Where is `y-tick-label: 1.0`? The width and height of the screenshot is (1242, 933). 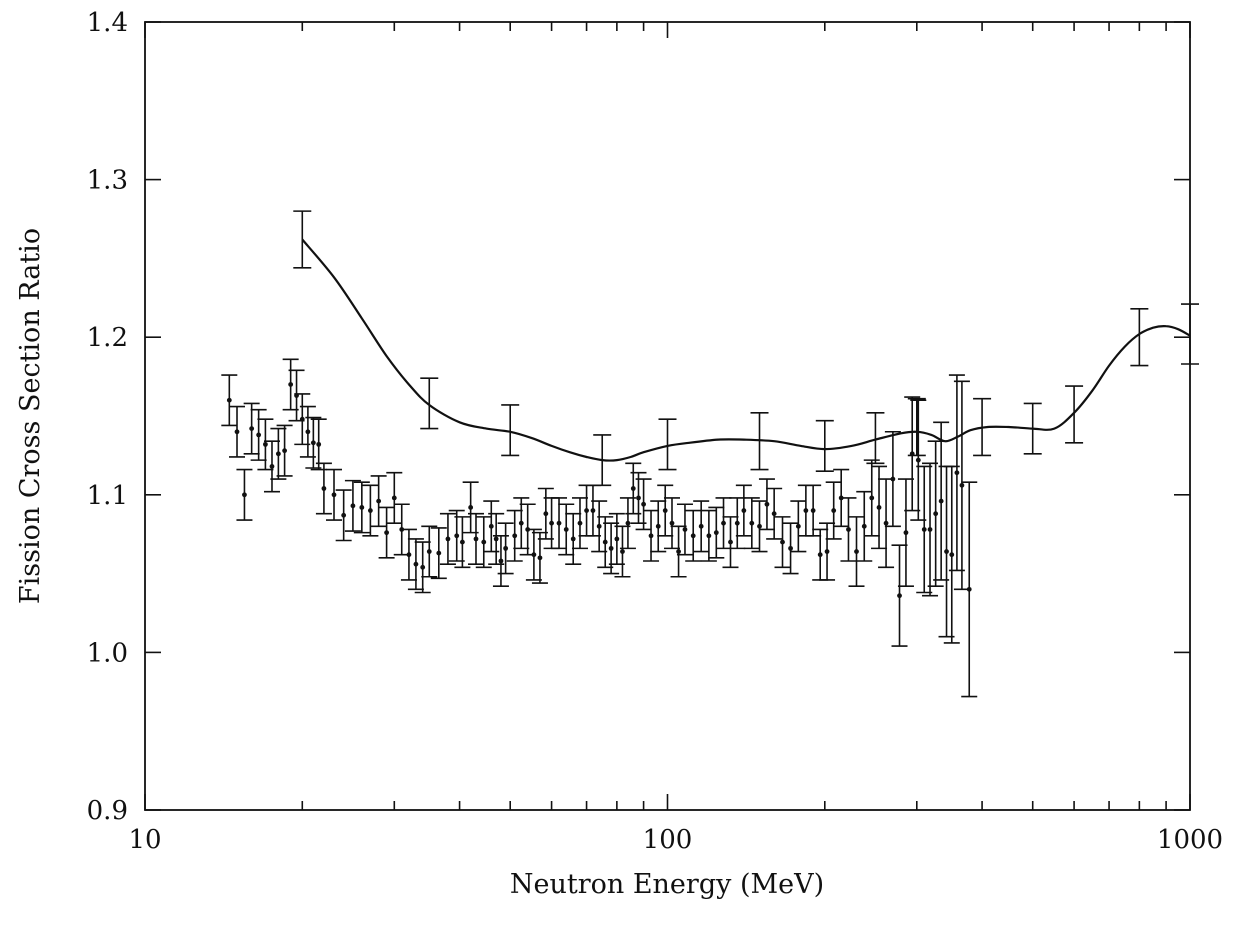 y-tick-label: 1.0 is located at coordinates (107, 653).